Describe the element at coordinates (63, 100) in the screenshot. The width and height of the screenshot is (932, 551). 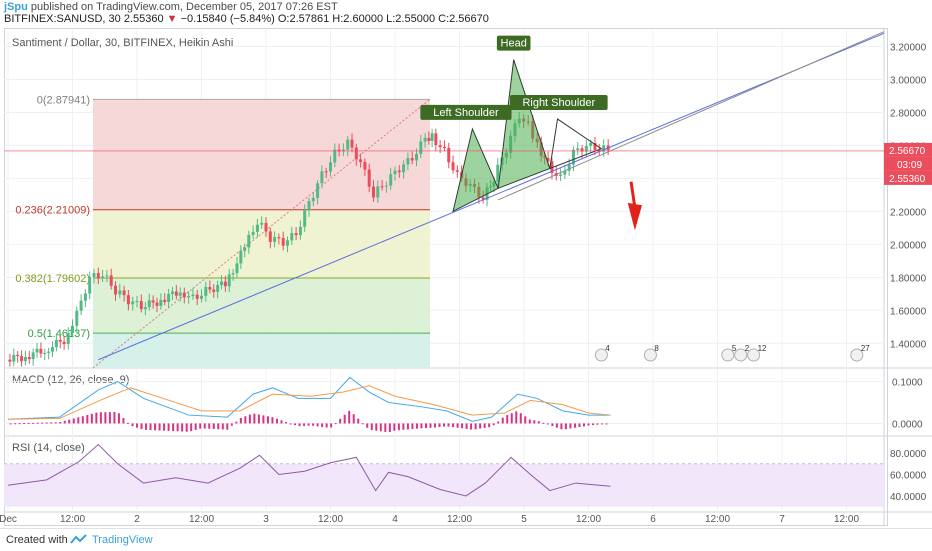
I see `fib-level-label: 0(2.87941)` at that location.